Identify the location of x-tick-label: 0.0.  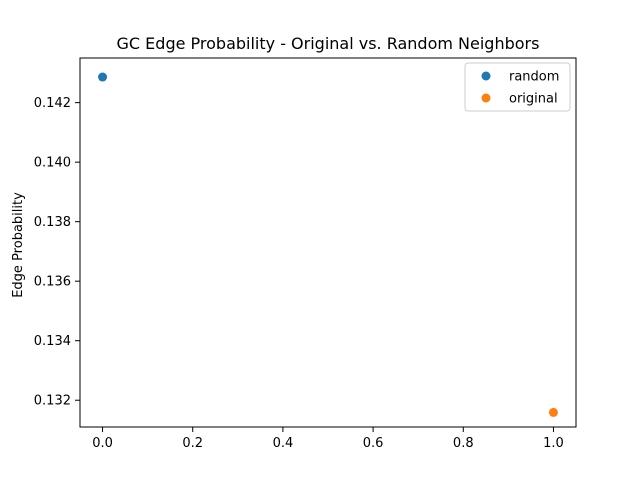
(102, 443).